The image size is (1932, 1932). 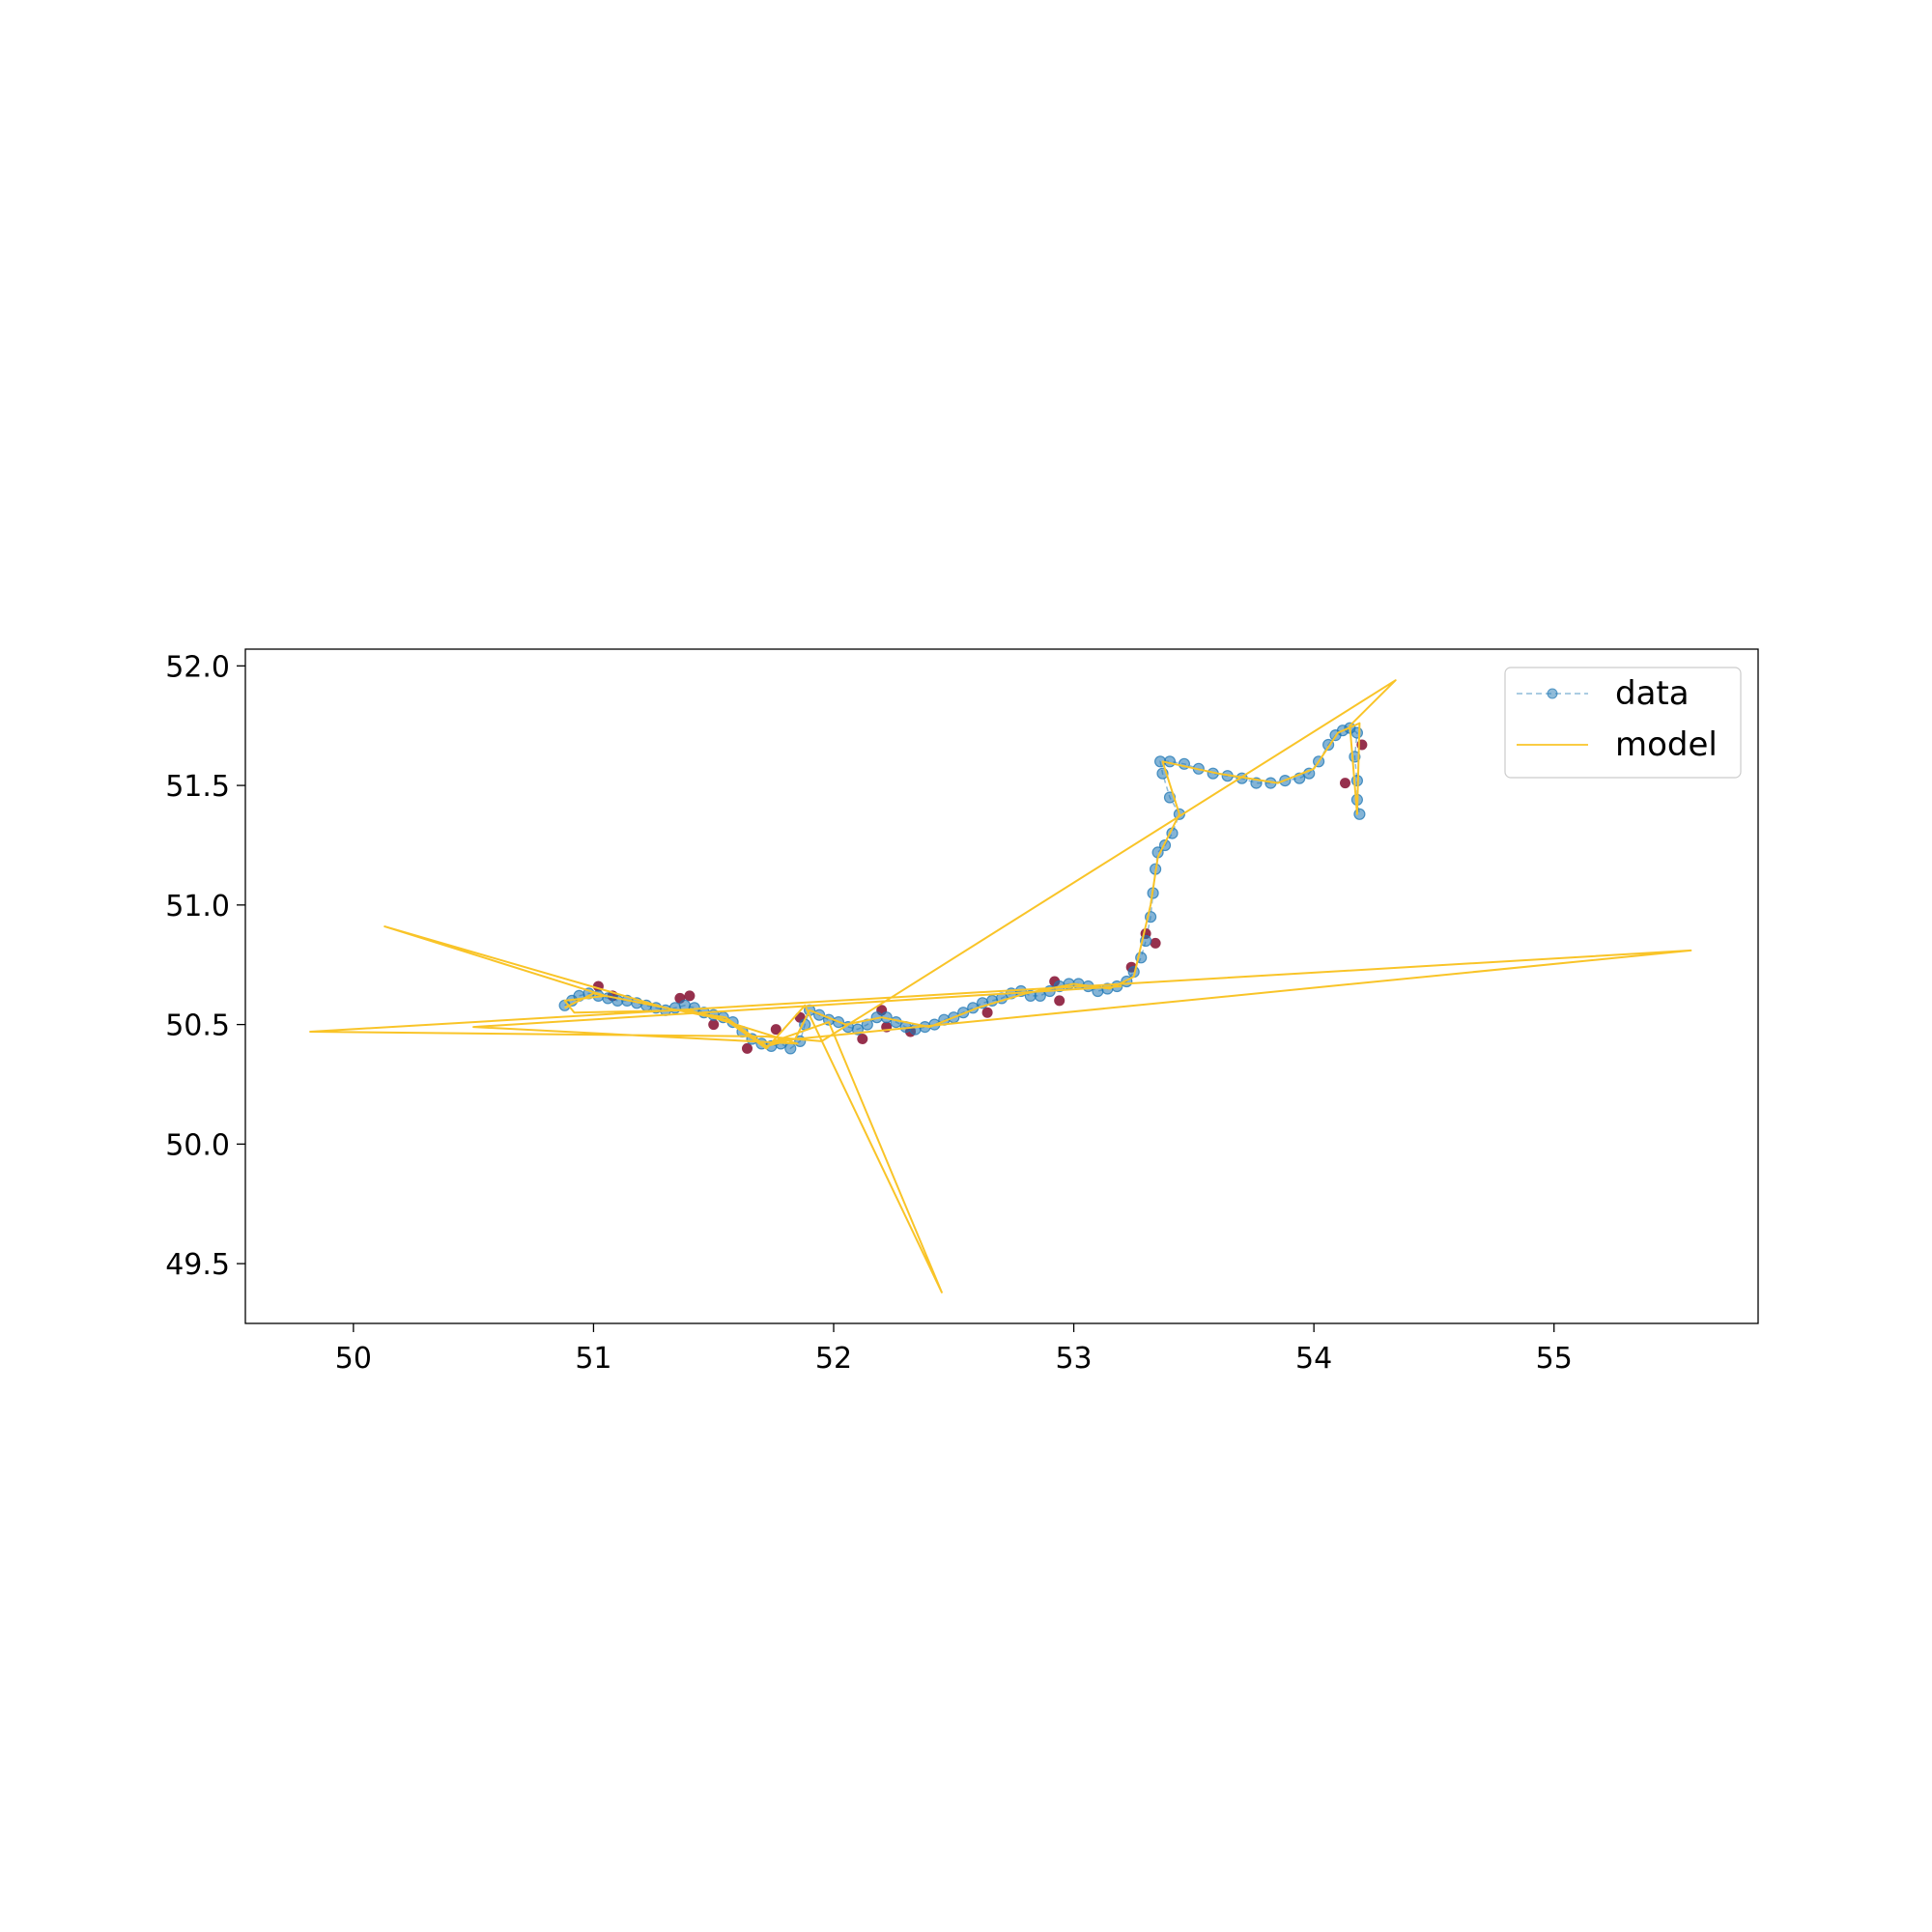 I want to click on x-tick-label: 53, so click(x=1073, y=1359).